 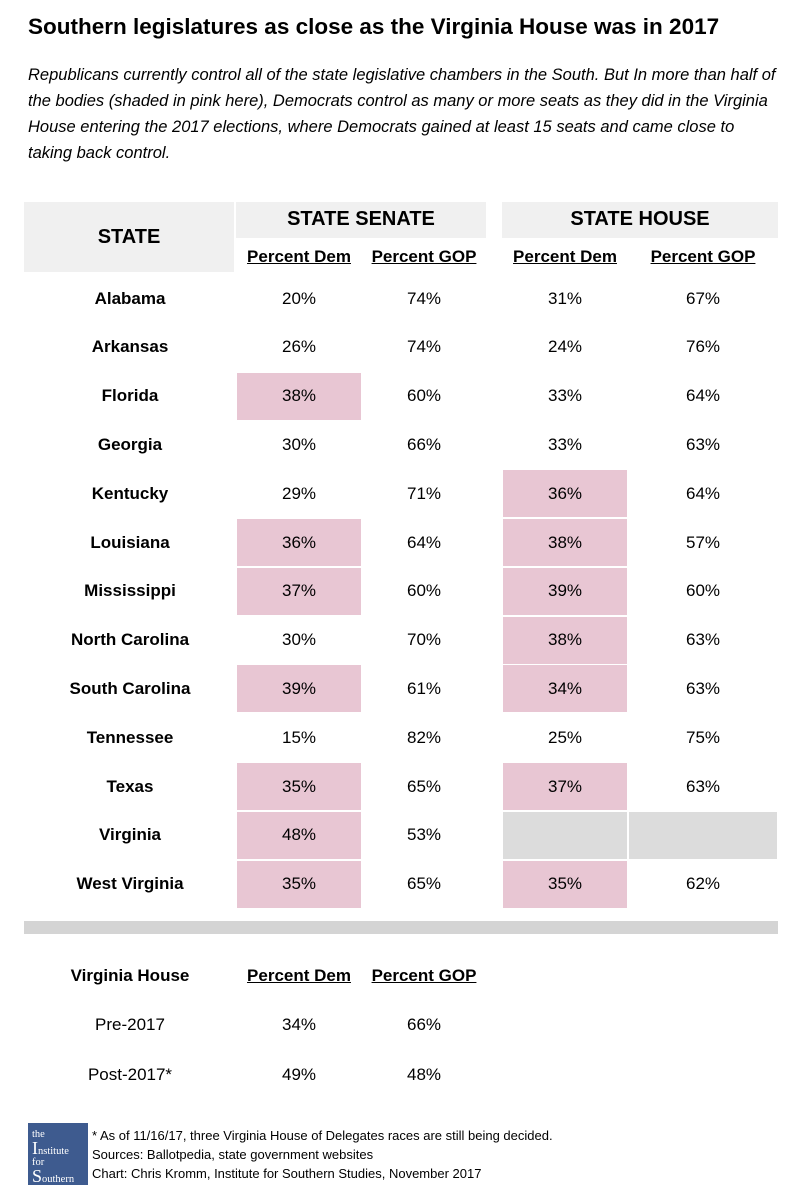 I want to click on logo-outhern: outhern, so click(x=58, y=1179).